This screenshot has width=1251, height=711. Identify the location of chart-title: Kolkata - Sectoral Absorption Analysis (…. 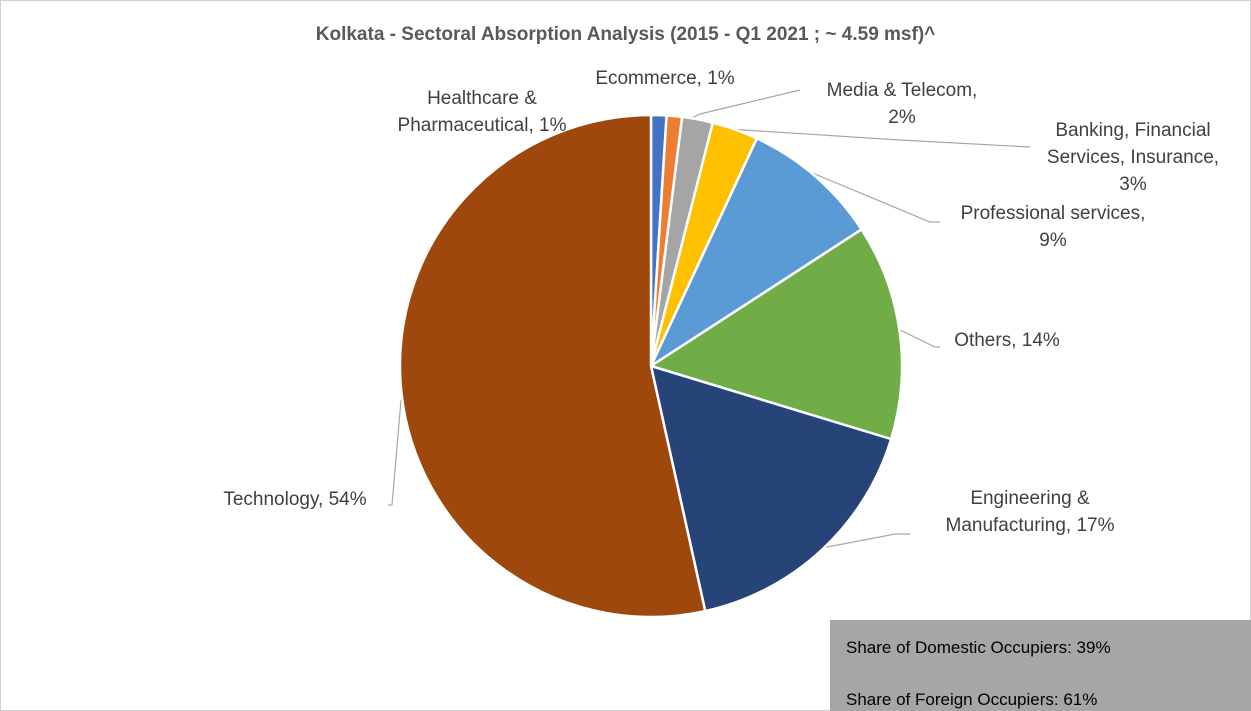
(625, 34).